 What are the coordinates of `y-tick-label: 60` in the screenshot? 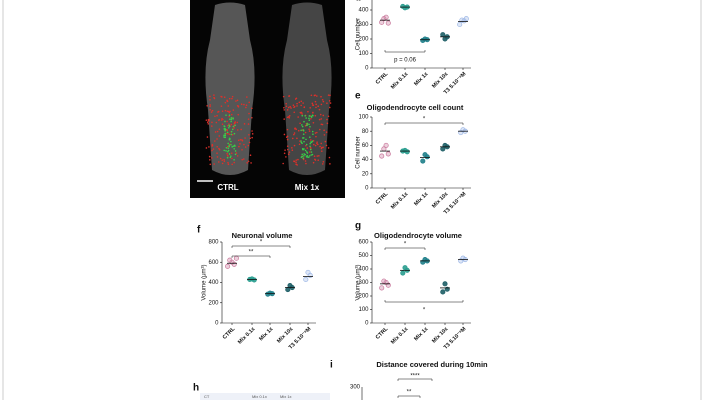 It's located at (365, 146).